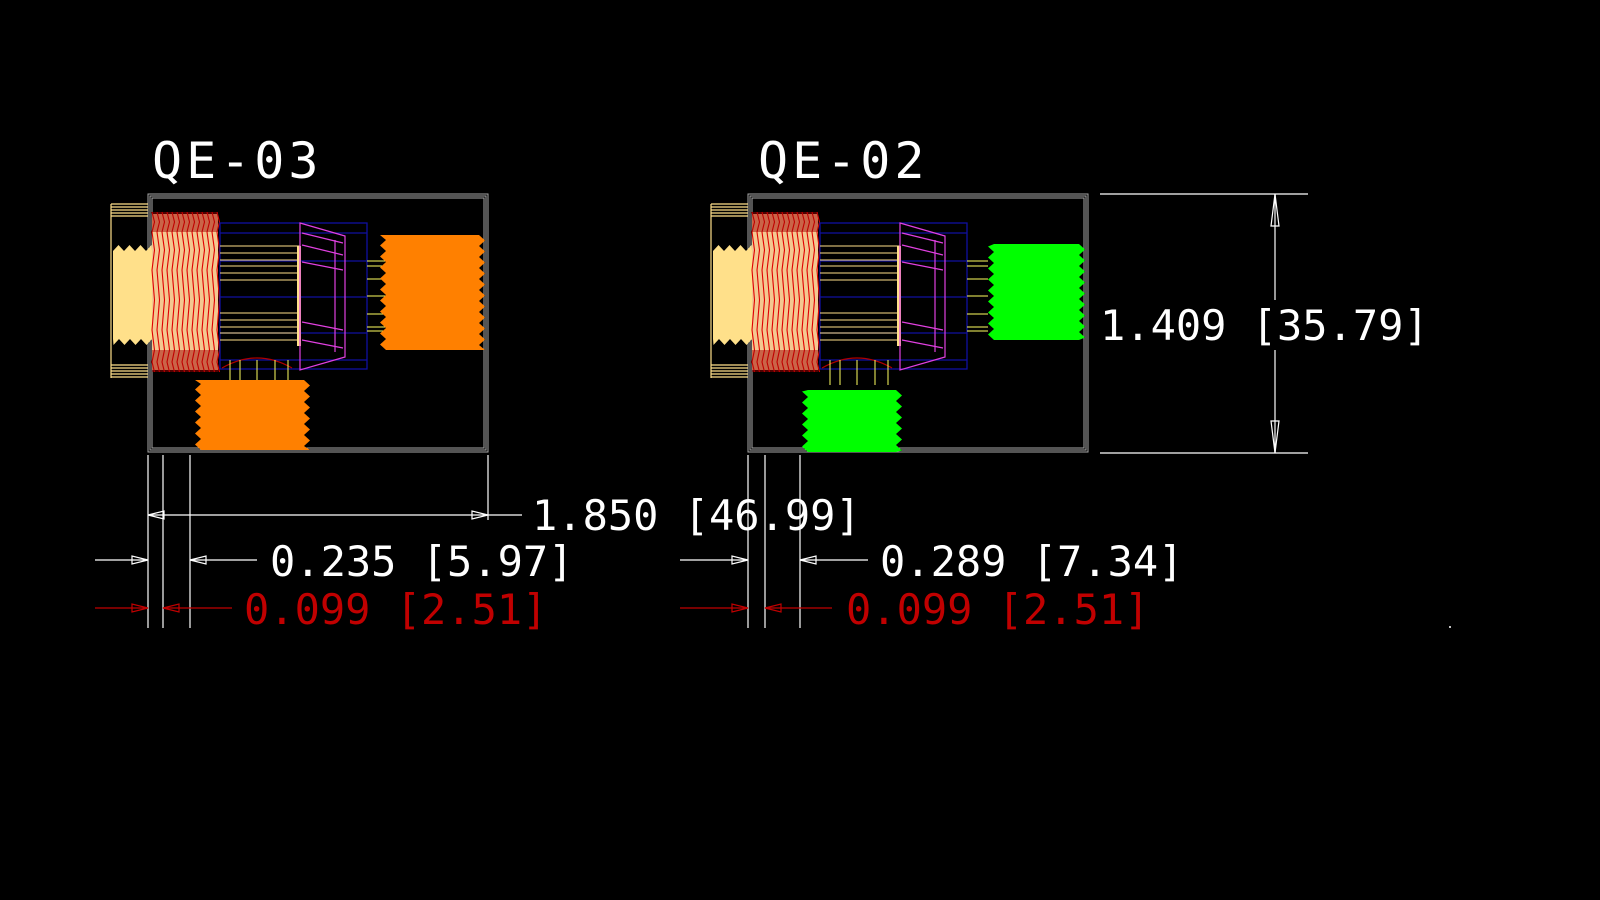 Image resolution: width=1600 pixels, height=900 pixels. What do you see at coordinates (843, 161) in the screenshot?
I see `part-title-qe-02: QE-02` at bounding box center [843, 161].